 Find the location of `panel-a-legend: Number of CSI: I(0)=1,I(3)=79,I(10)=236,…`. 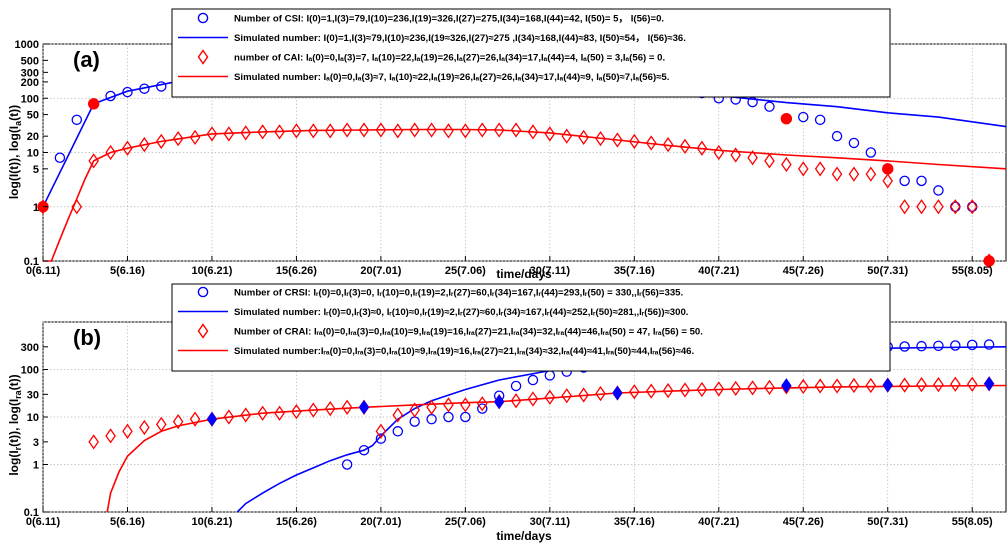

panel-a-legend: Number of CSI: I(0)=1,I(3)=79,I(10)=236,… is located at coordinates (531, 53).